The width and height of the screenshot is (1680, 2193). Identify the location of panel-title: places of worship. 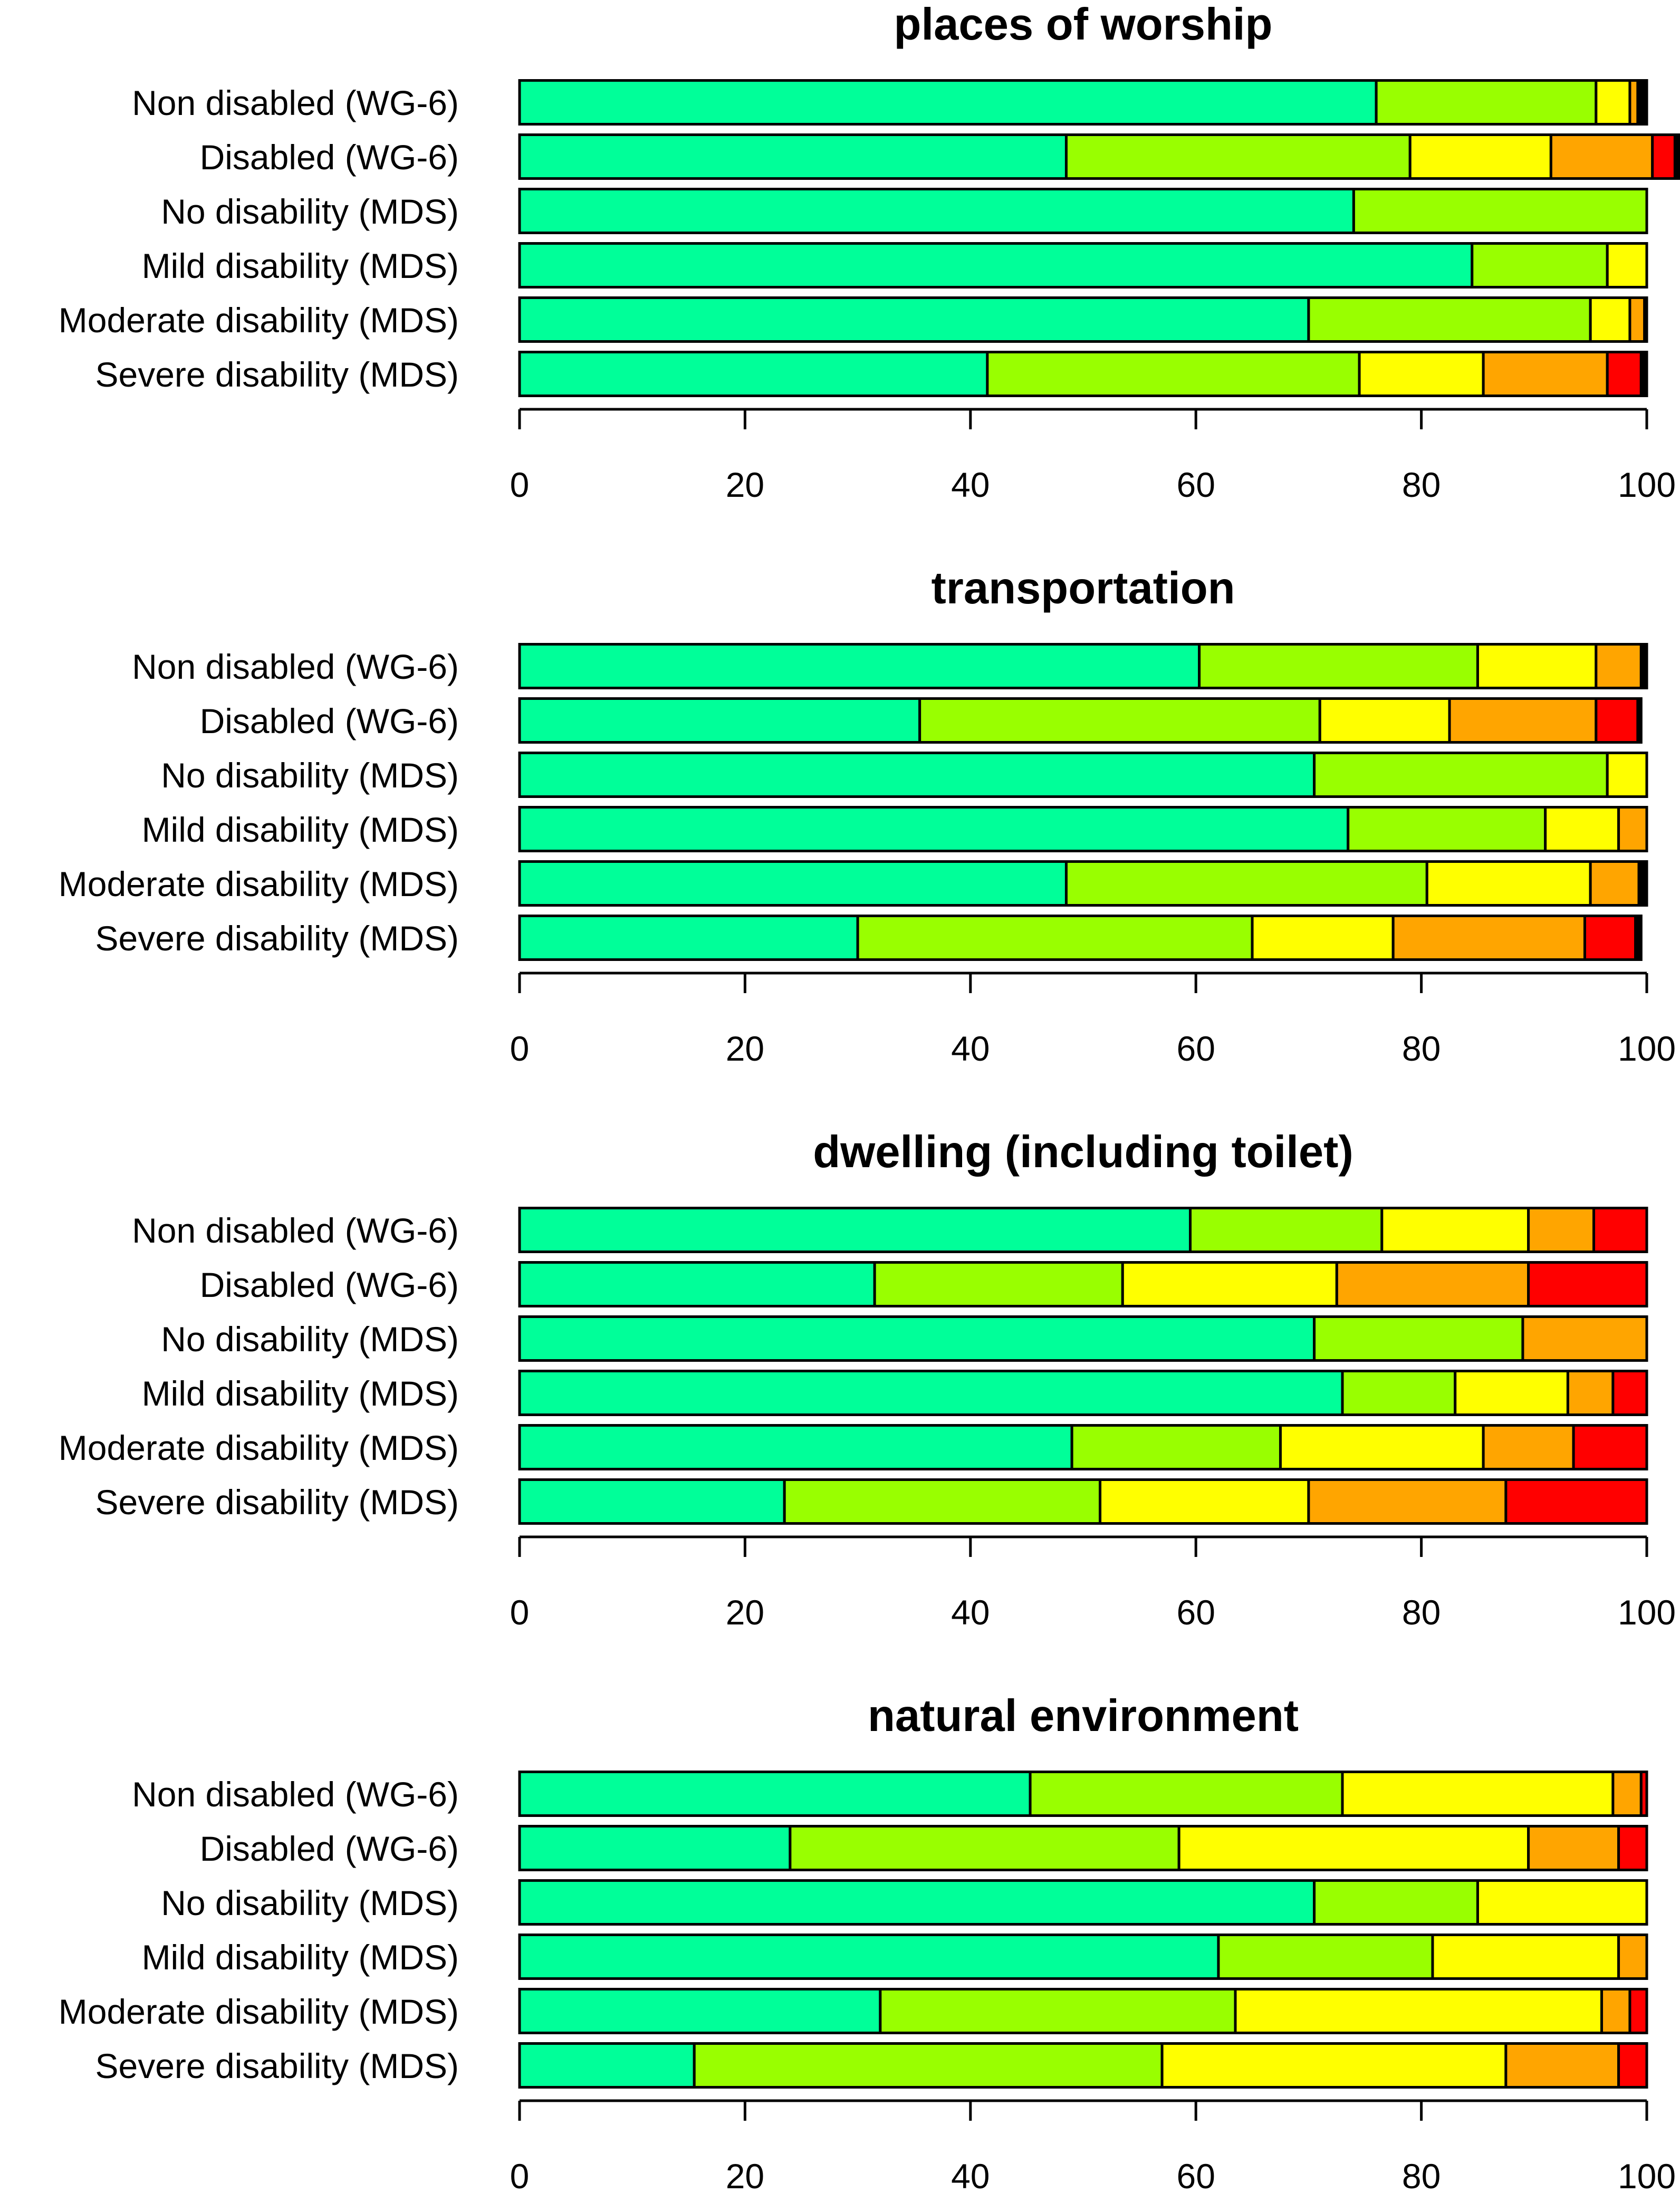
(1083, 25).